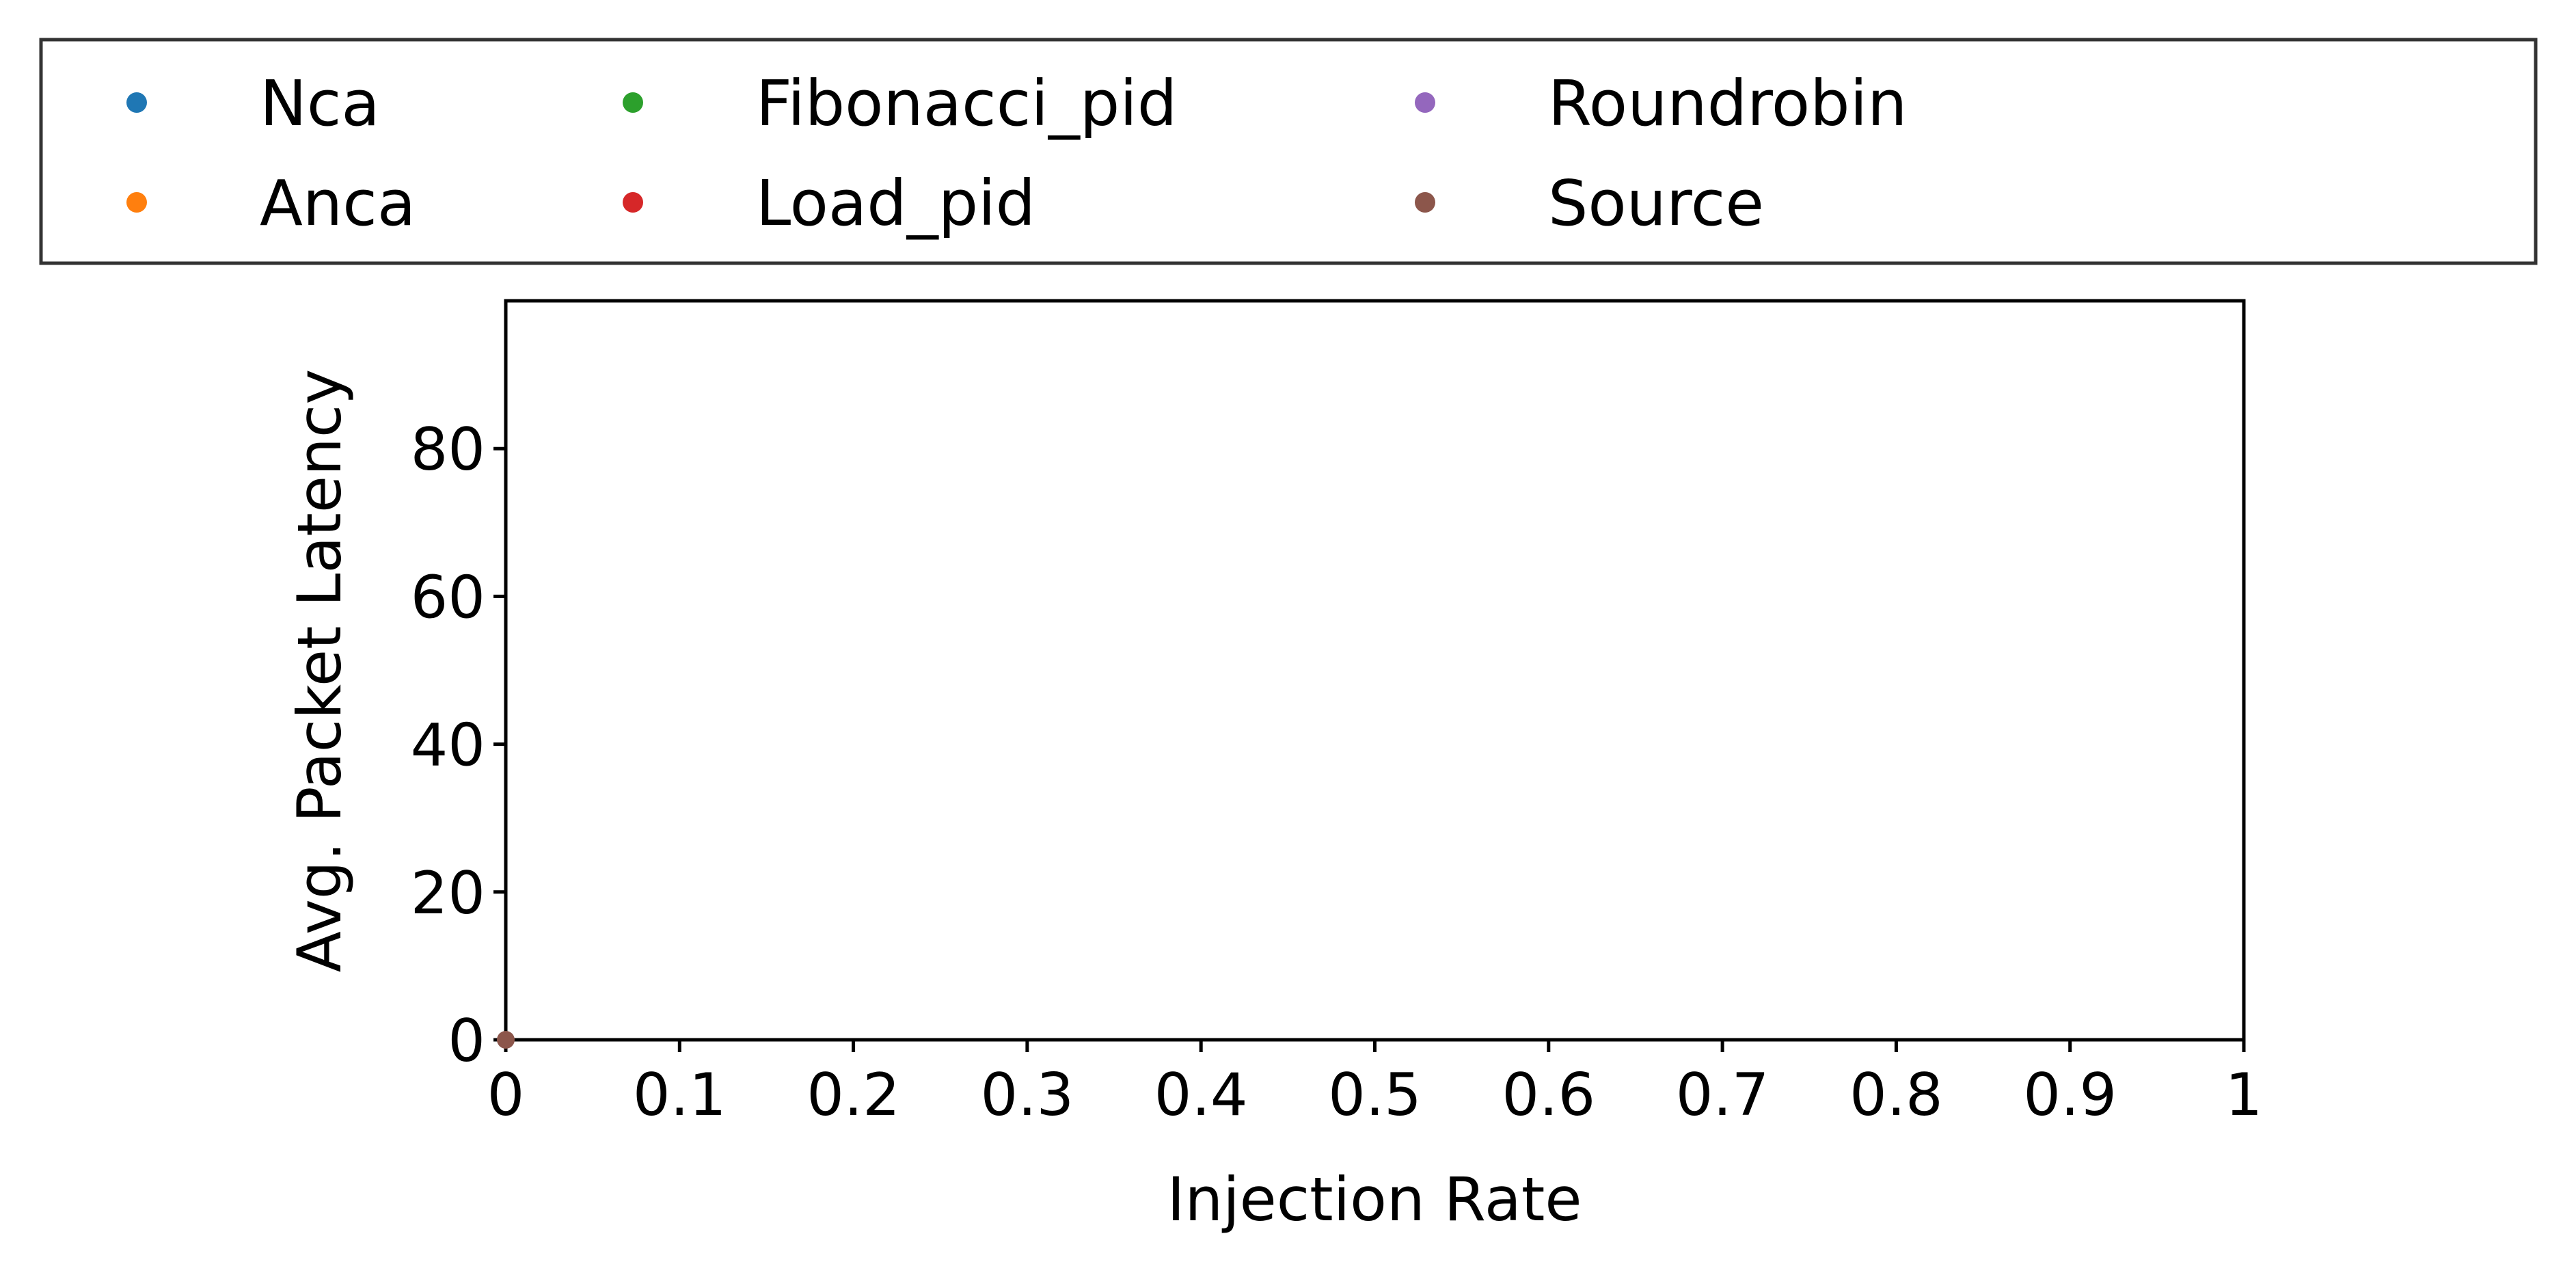  I want to click on legend-label: Source, so click(1656, 204).